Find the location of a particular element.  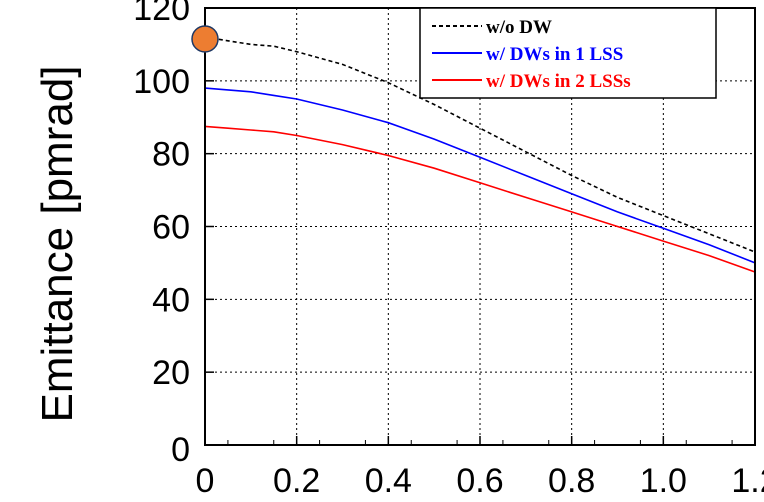

y-tick-label: 60 is located at coordinates (171, 228).